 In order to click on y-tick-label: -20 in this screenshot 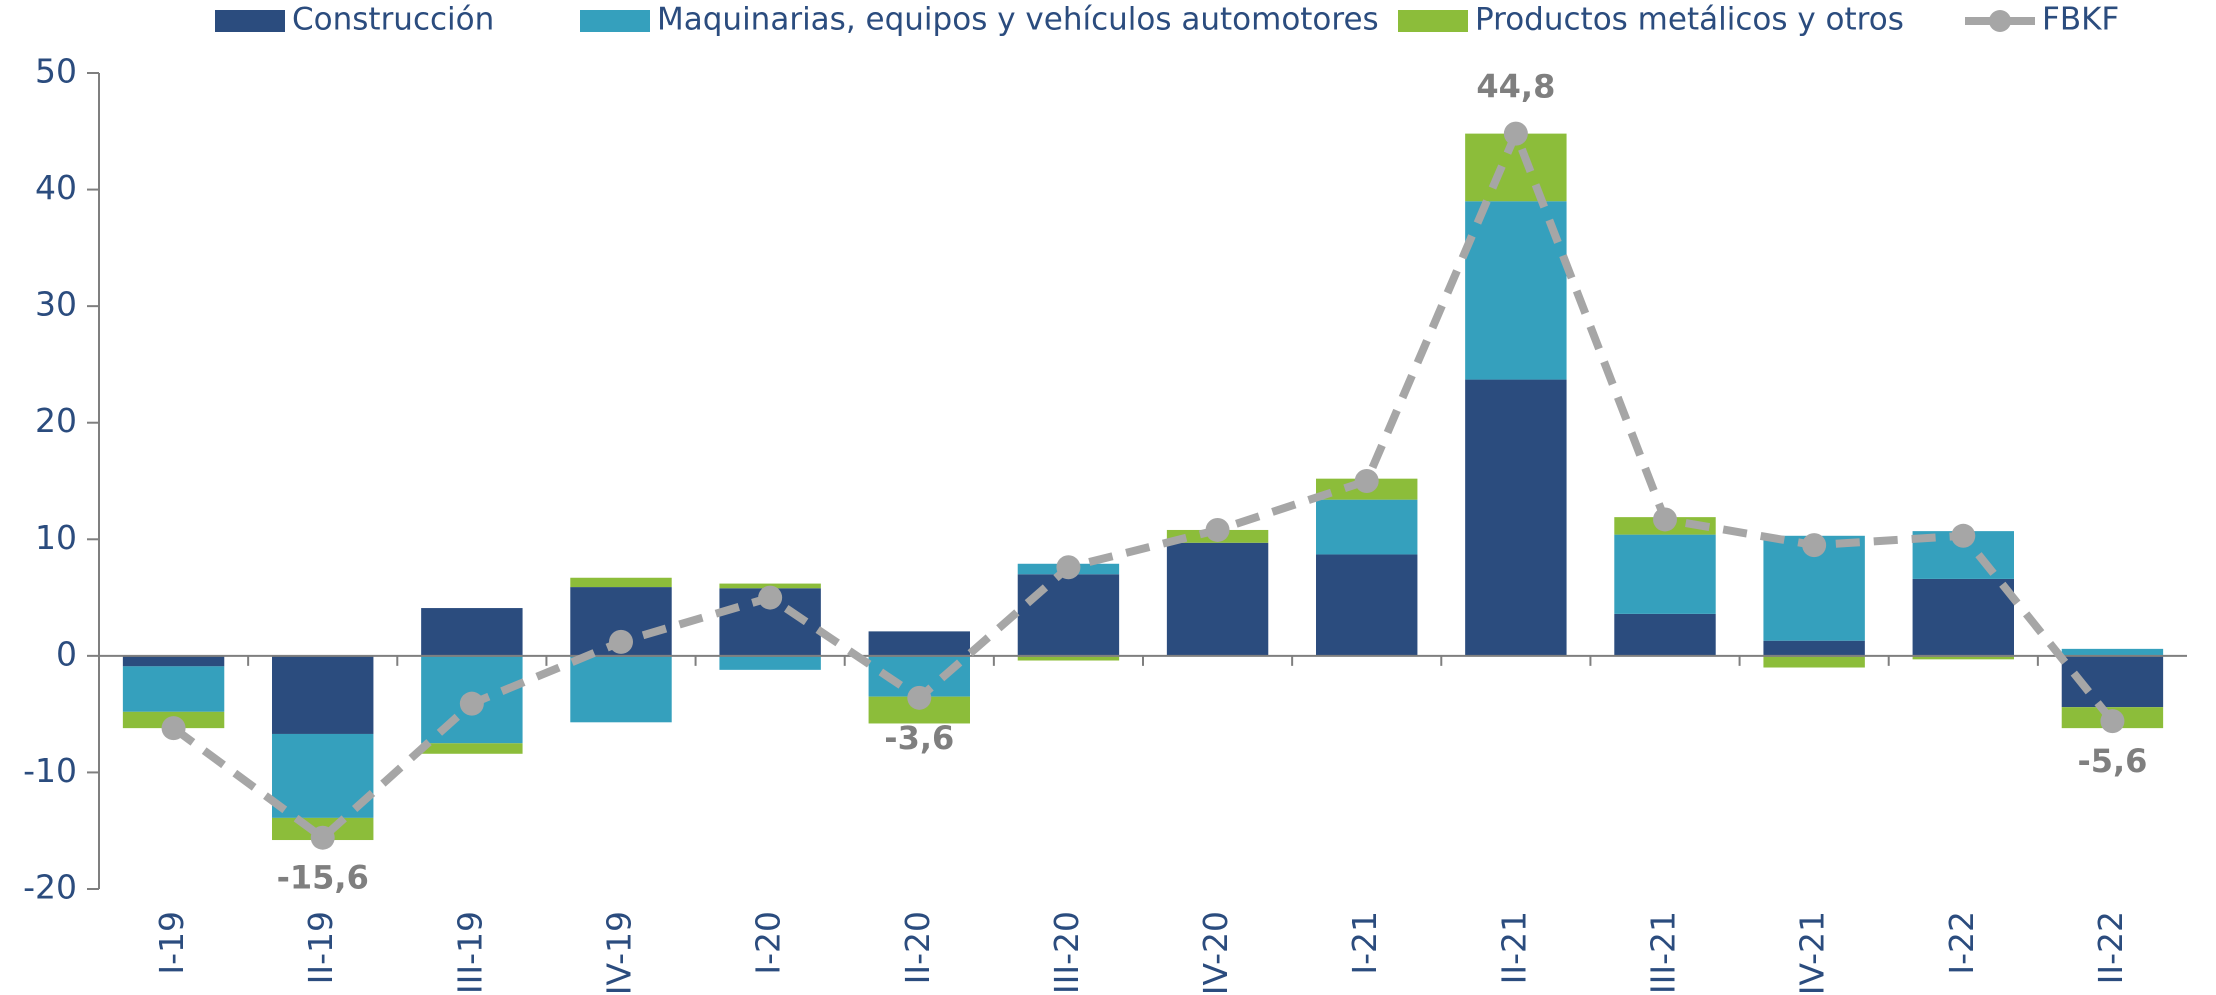, I will do `click(50, 887)`.